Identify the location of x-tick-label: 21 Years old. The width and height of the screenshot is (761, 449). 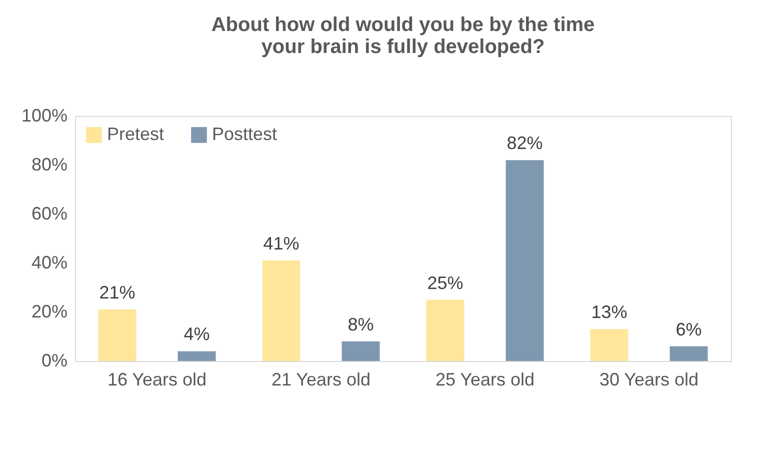
(321, 380).